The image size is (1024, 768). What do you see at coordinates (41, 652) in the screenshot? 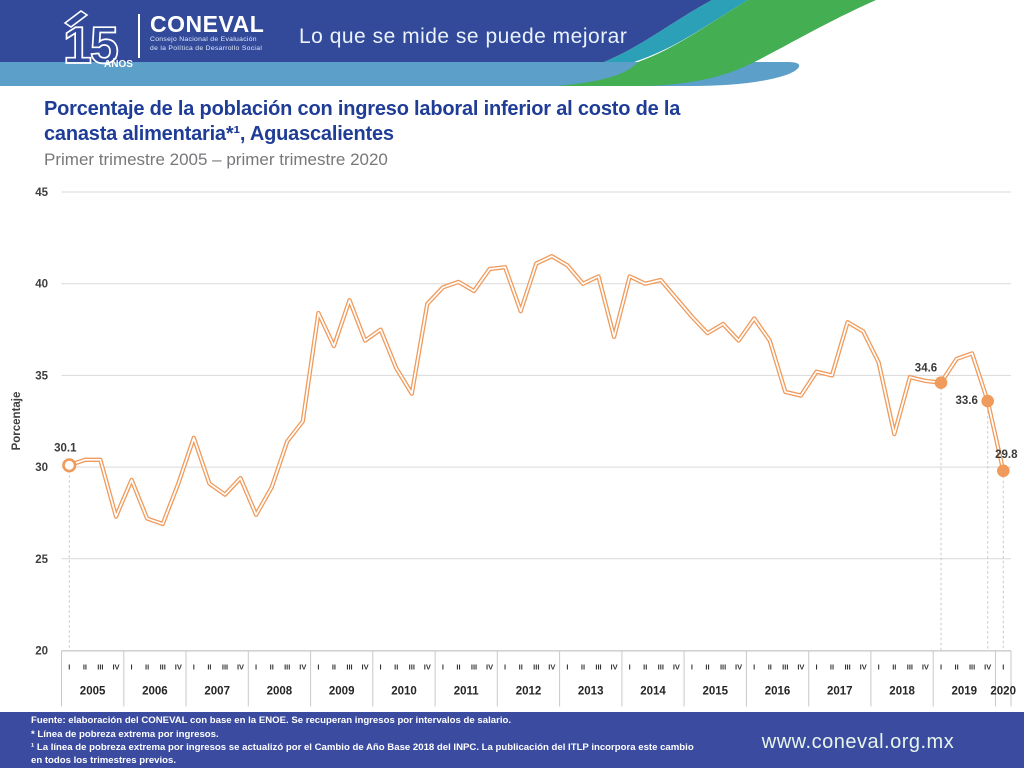
I see `y-axis-tick-label: 20` at bounding box center [41, 652].